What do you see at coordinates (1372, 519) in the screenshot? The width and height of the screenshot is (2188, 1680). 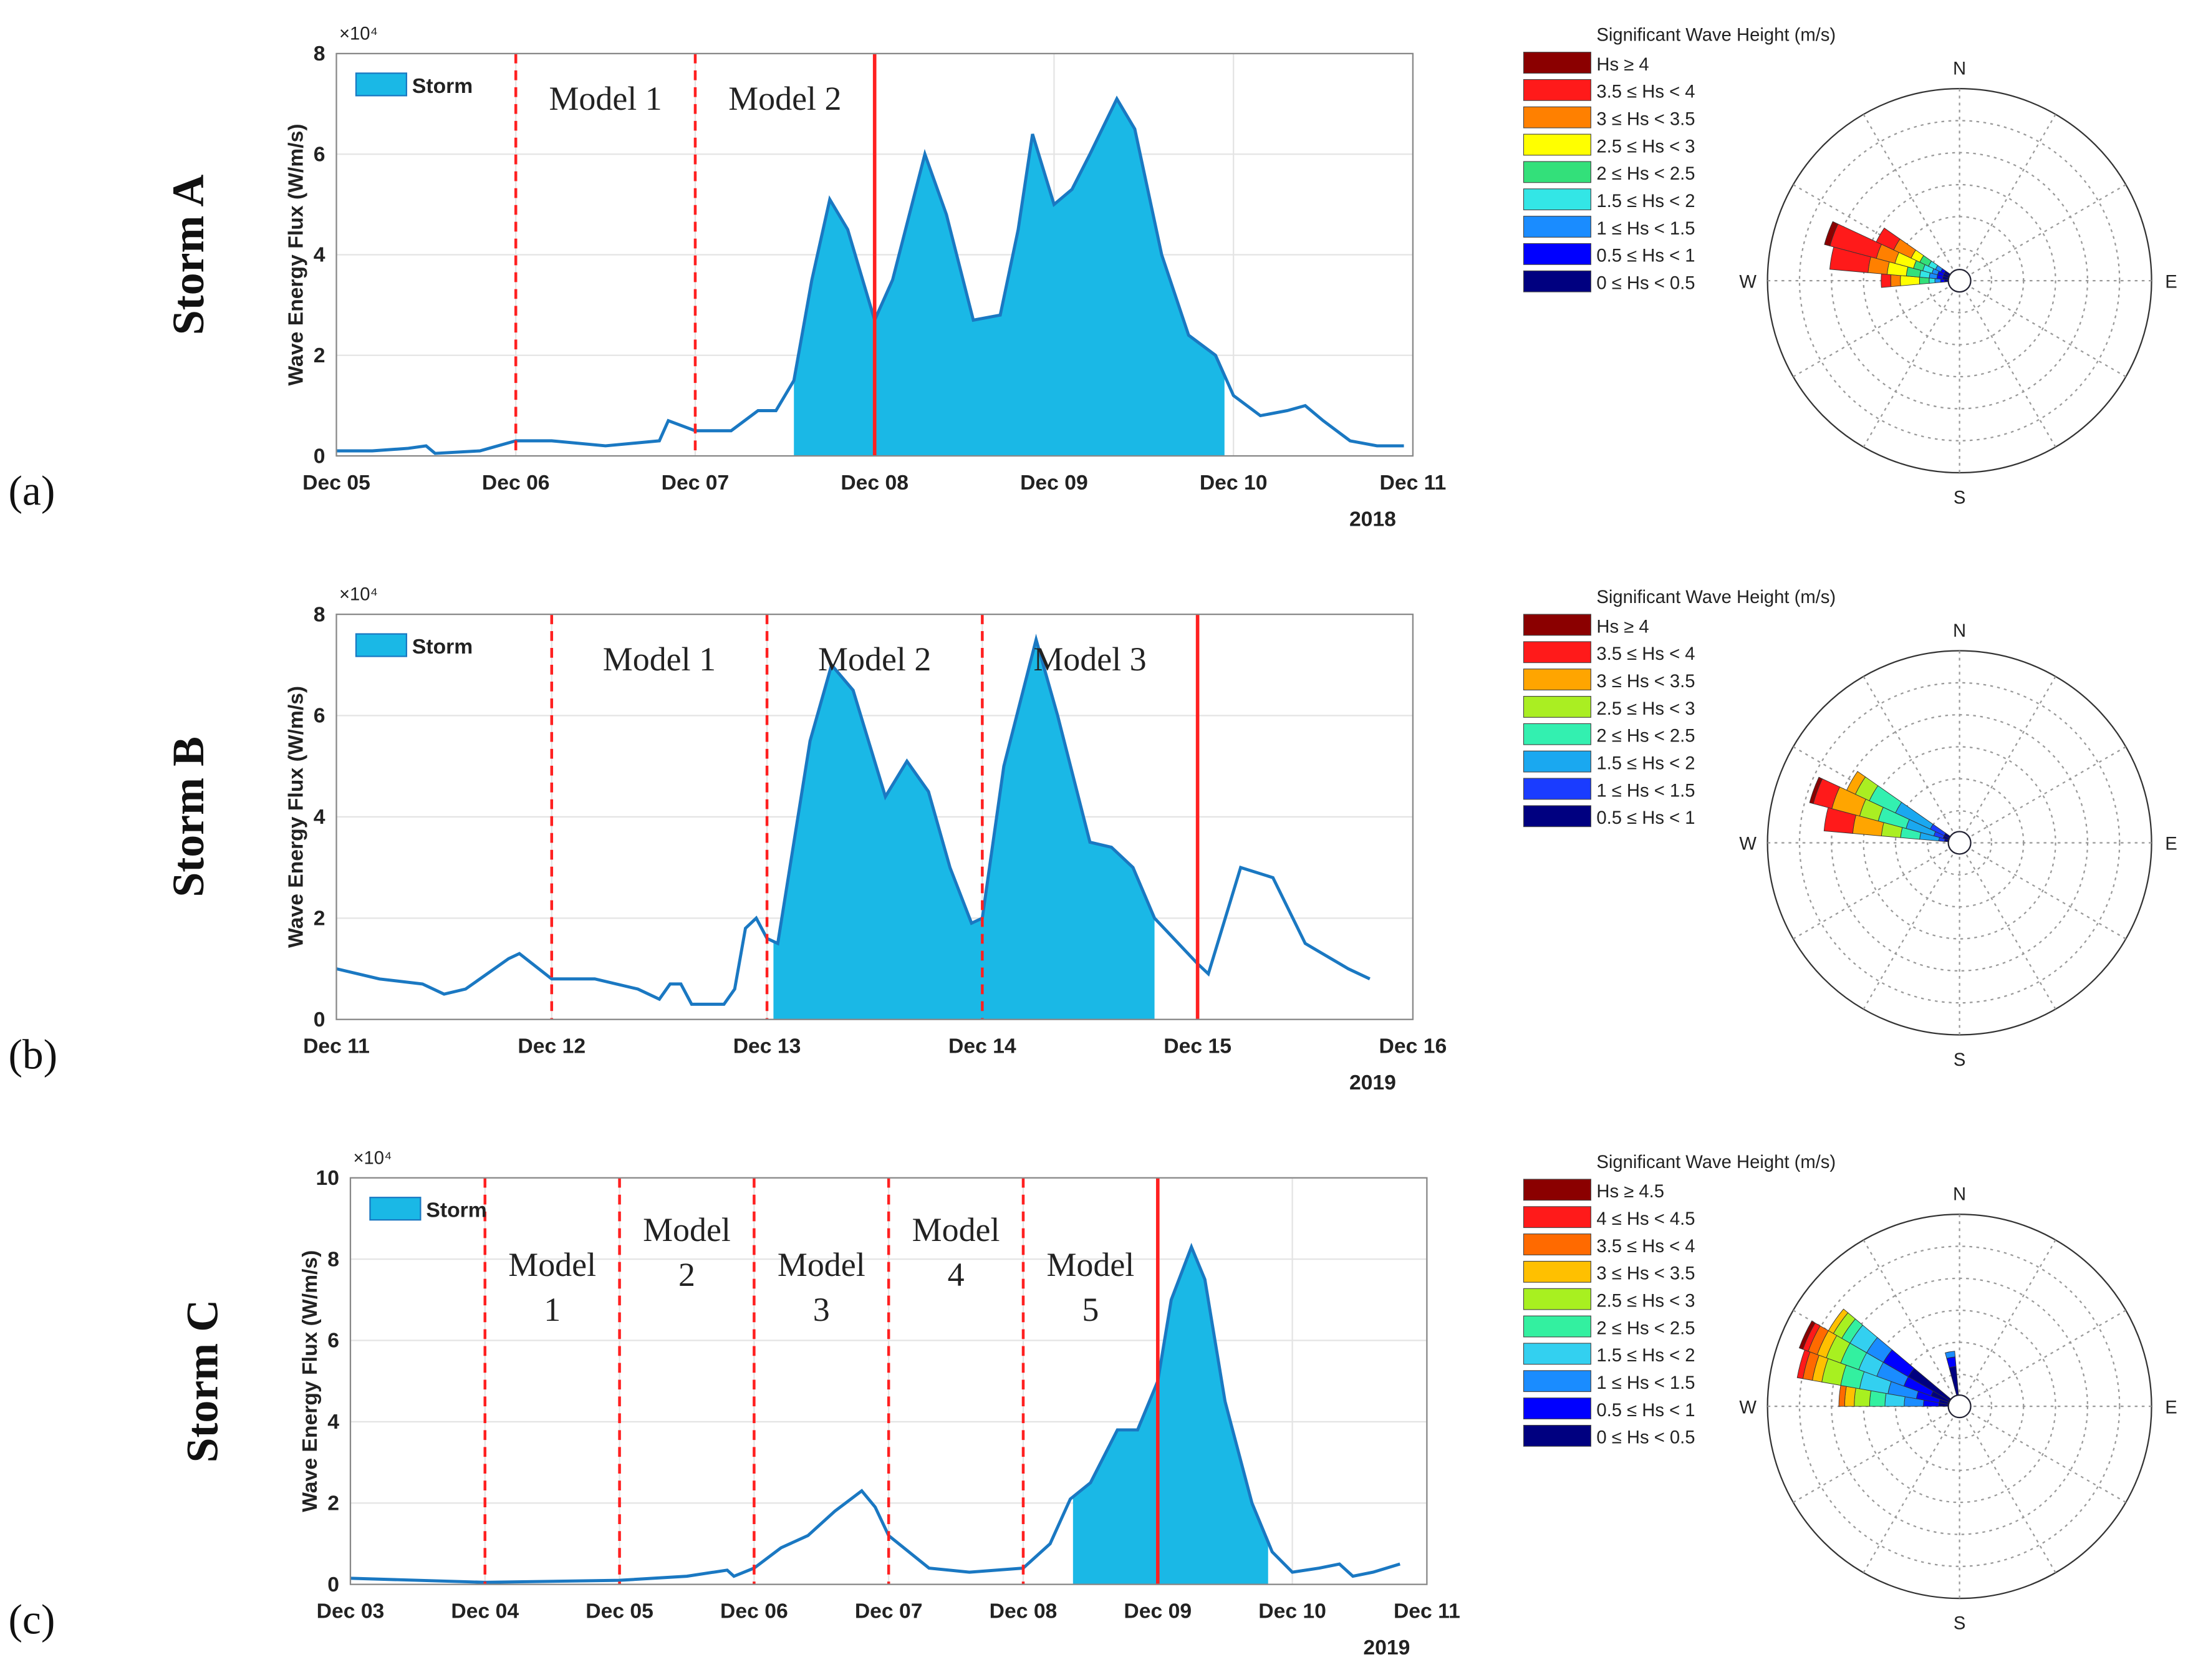 I see `year-label: 2018` at bounding box center [1372, 519].